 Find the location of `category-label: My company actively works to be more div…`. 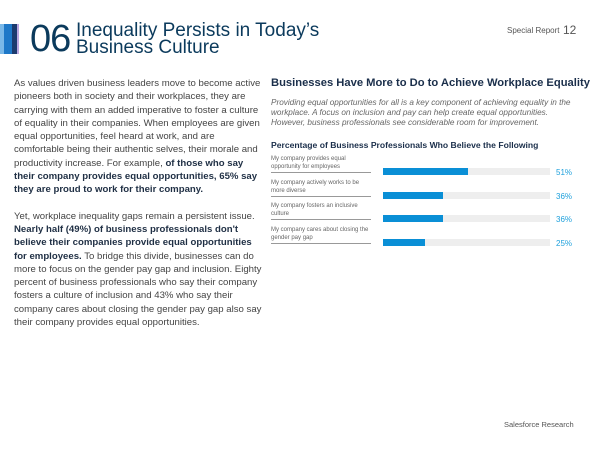

category-label: My company actively works to be more div… is located at coordinates (321, 188).